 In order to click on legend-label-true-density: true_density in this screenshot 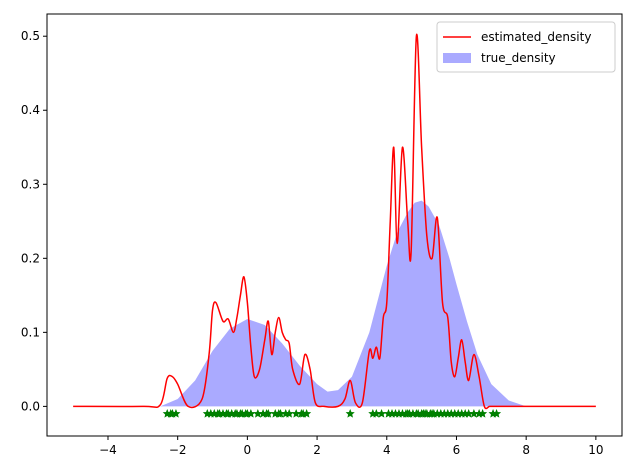, I will do `click(518, 58)`.